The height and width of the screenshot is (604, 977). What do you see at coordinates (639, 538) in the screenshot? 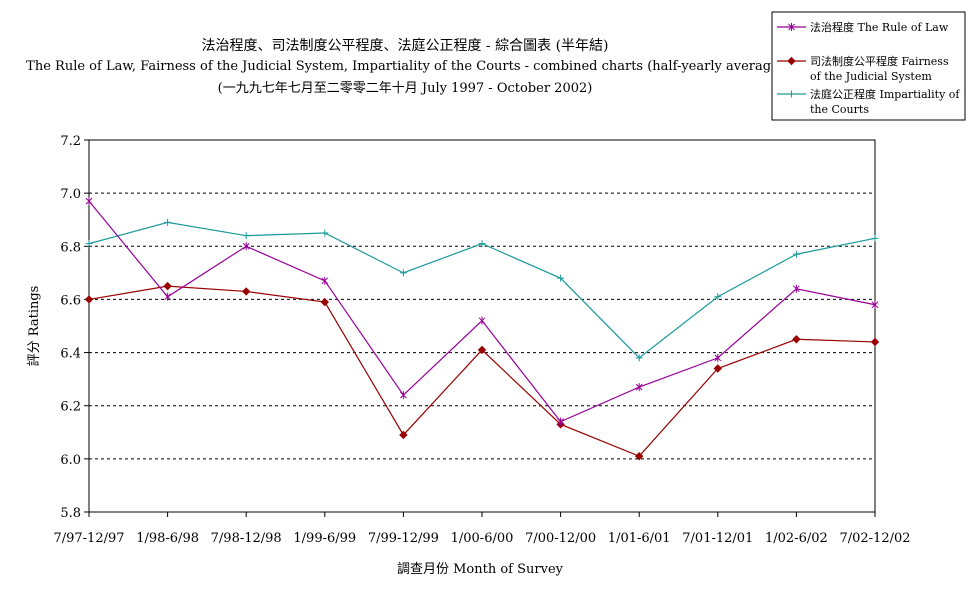
I see `x-tick-label: 1/01-6/01` at bounding box center [639, 538].